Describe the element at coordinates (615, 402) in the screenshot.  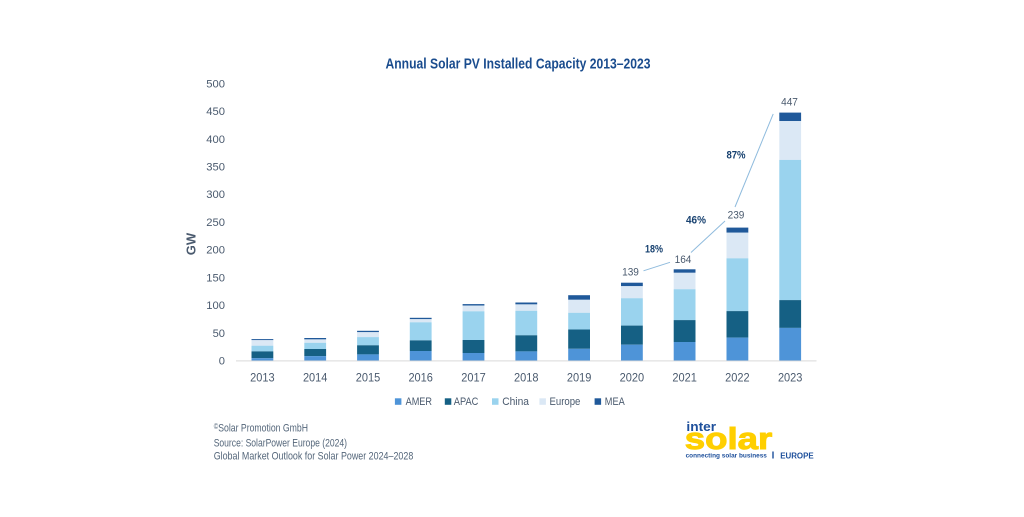
I see `svg-text: MEA` at that location.